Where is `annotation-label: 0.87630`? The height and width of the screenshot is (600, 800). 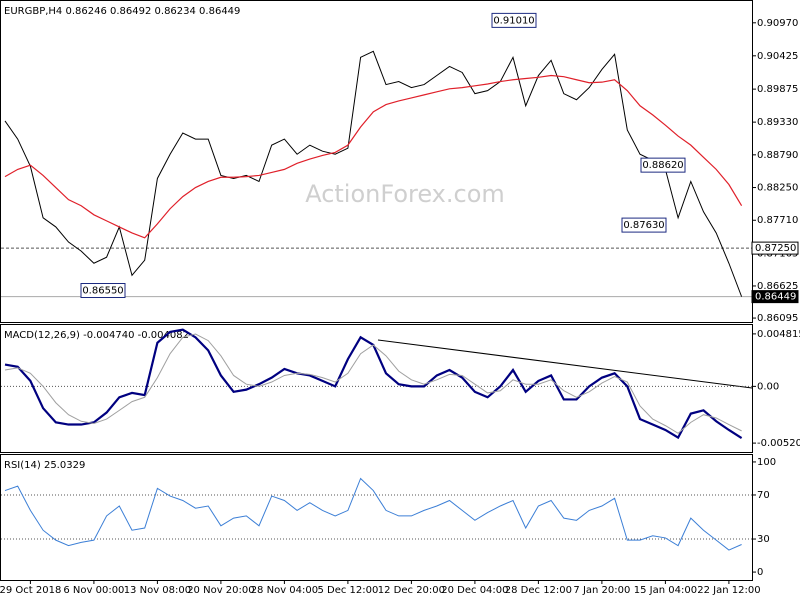 annotation-label: 0.87630 is located at coordinates (643, 225).